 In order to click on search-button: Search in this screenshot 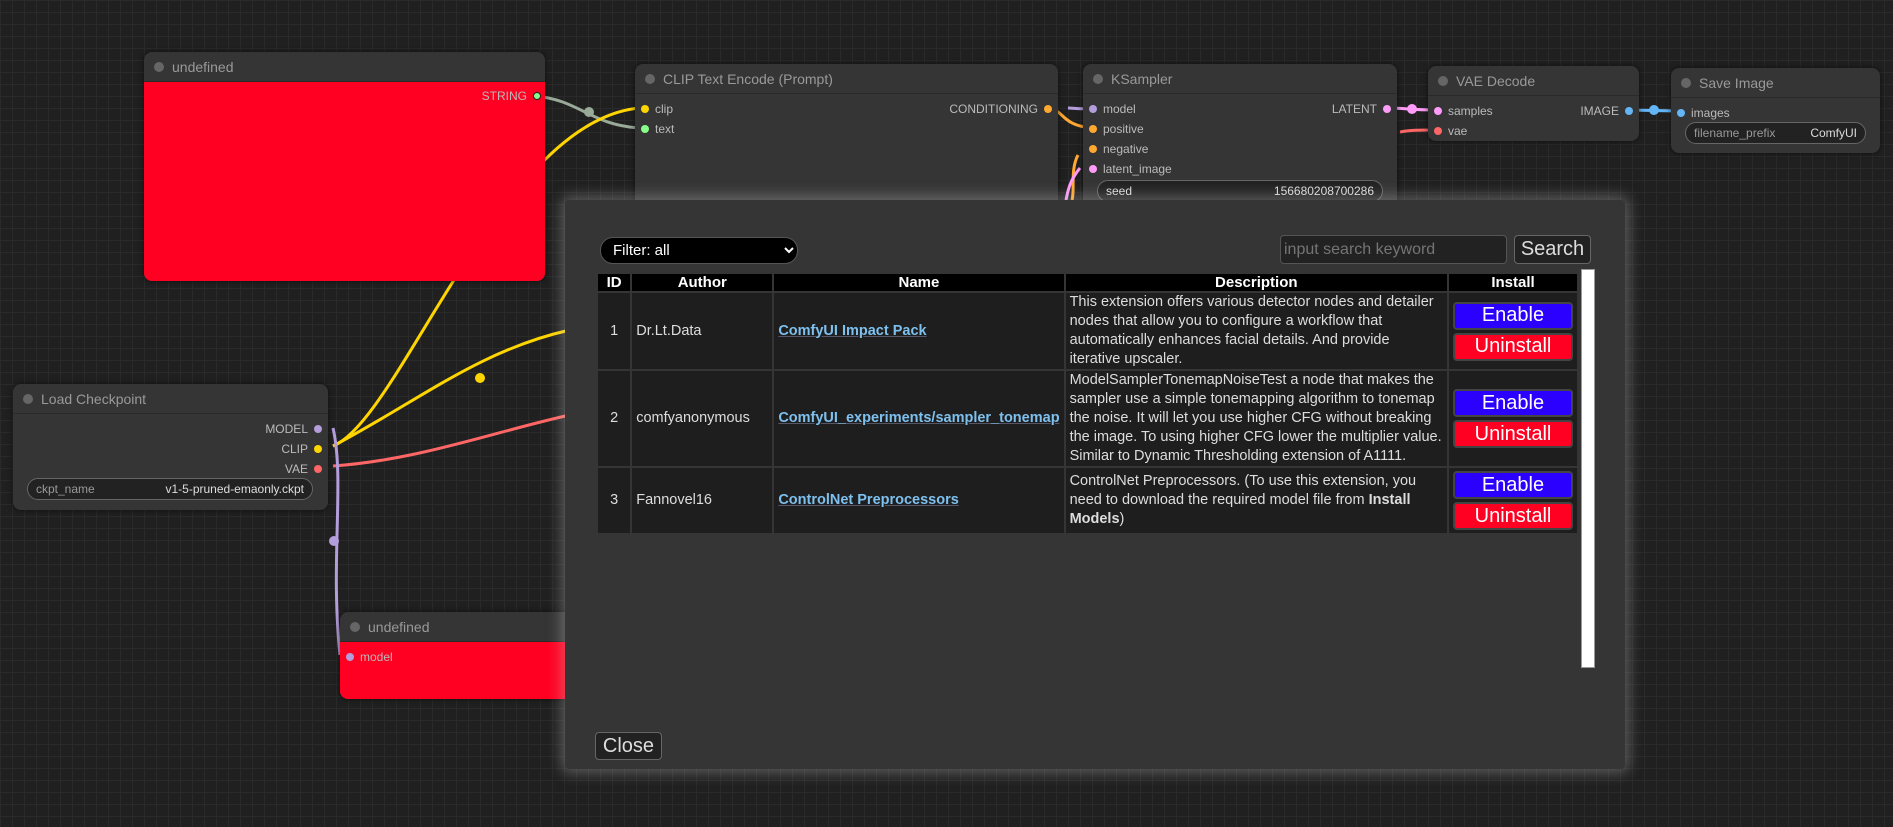, I will do `click(1552, 249)`.